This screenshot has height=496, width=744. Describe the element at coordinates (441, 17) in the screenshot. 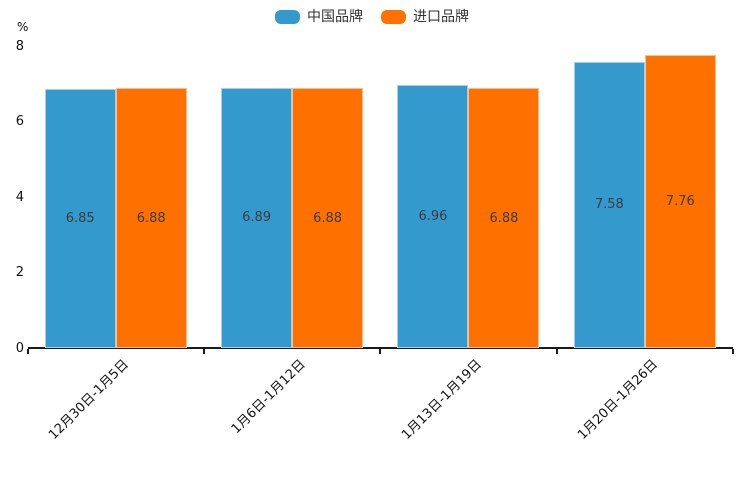

I see `legend-label-import-brand: 进口品牌` at that location.